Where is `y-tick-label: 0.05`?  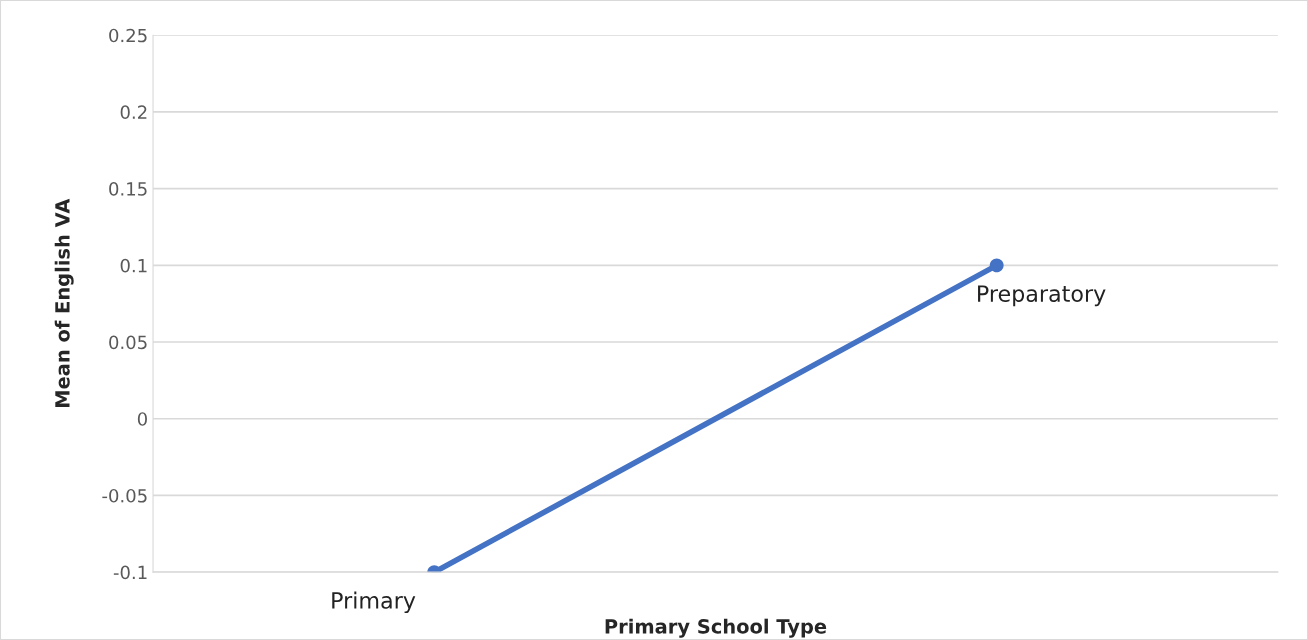
y-tick-label: 0.05 is located at coordinates (128, 342).